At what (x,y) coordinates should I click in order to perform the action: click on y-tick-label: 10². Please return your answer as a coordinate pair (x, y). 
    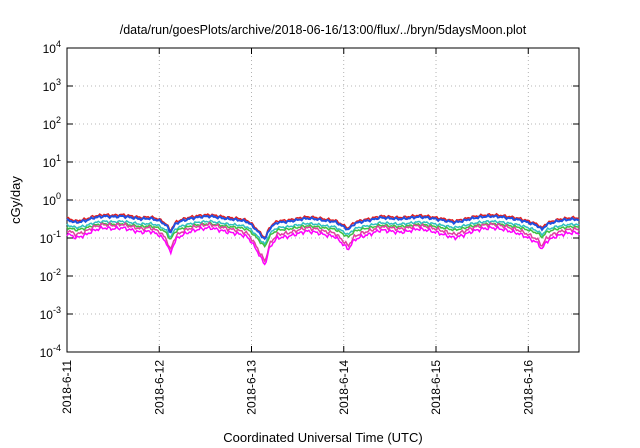
    Looking at the image, I should click on (52, 123).